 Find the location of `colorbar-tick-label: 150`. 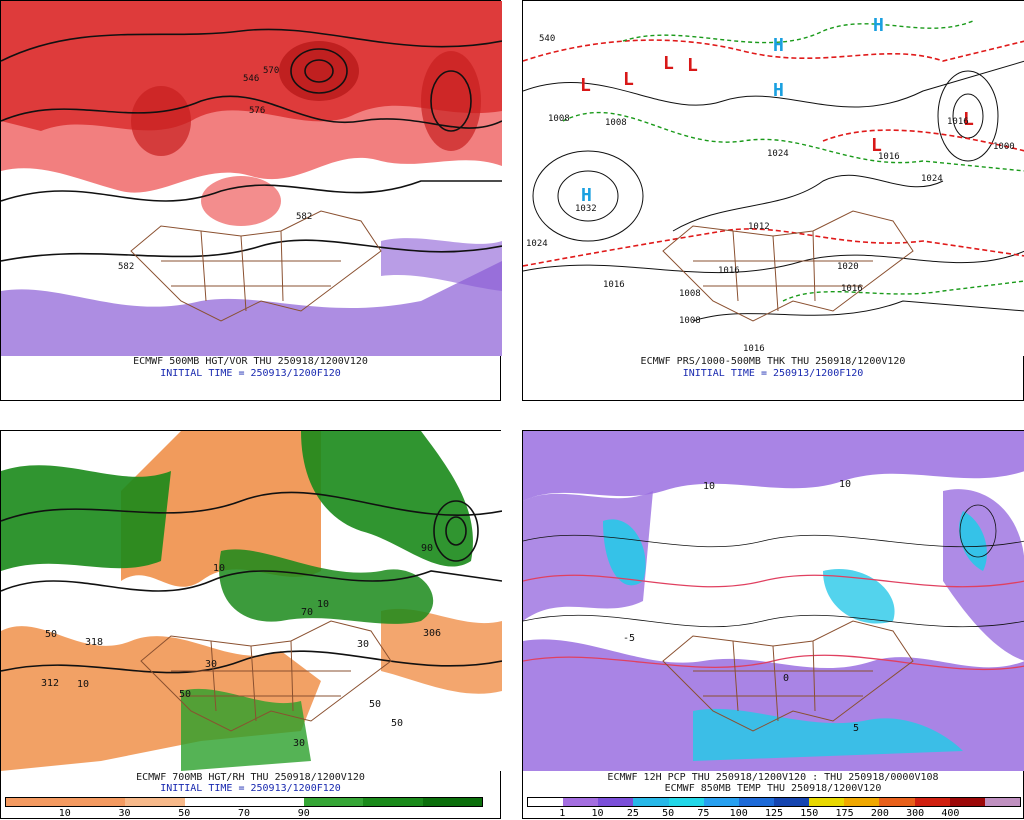

colorbar-tick-label: 150 is located at coordinates (809, 813).